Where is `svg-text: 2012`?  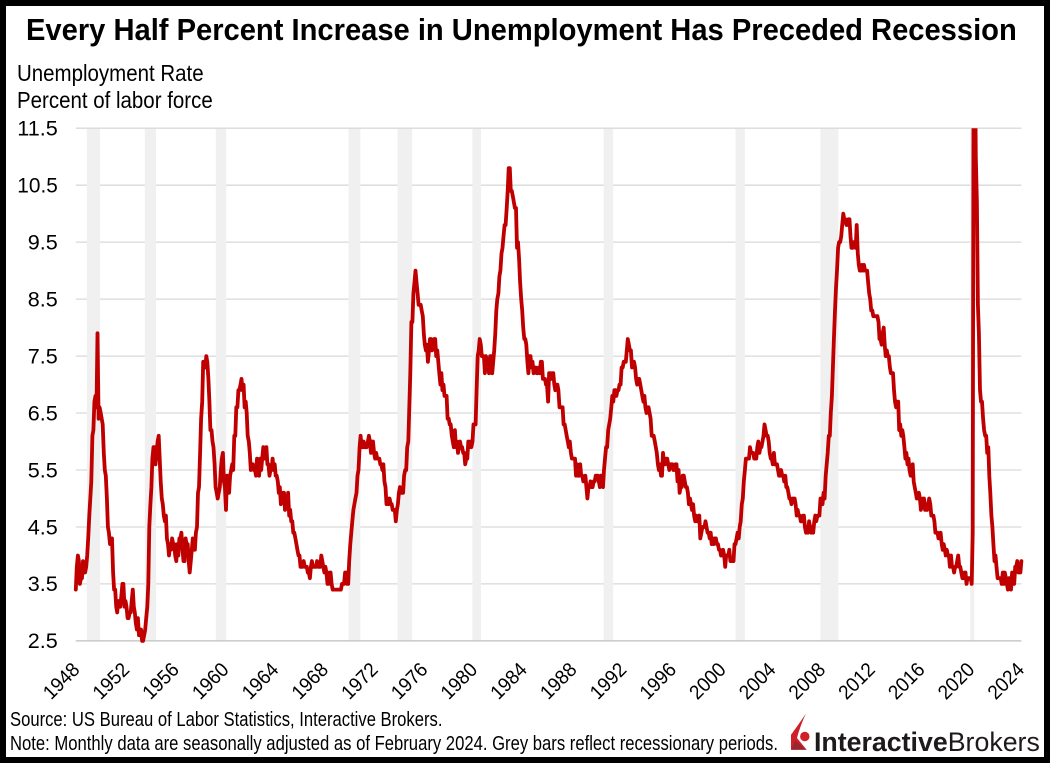 svg-text: 2012 is located at coordinates (856, 681).